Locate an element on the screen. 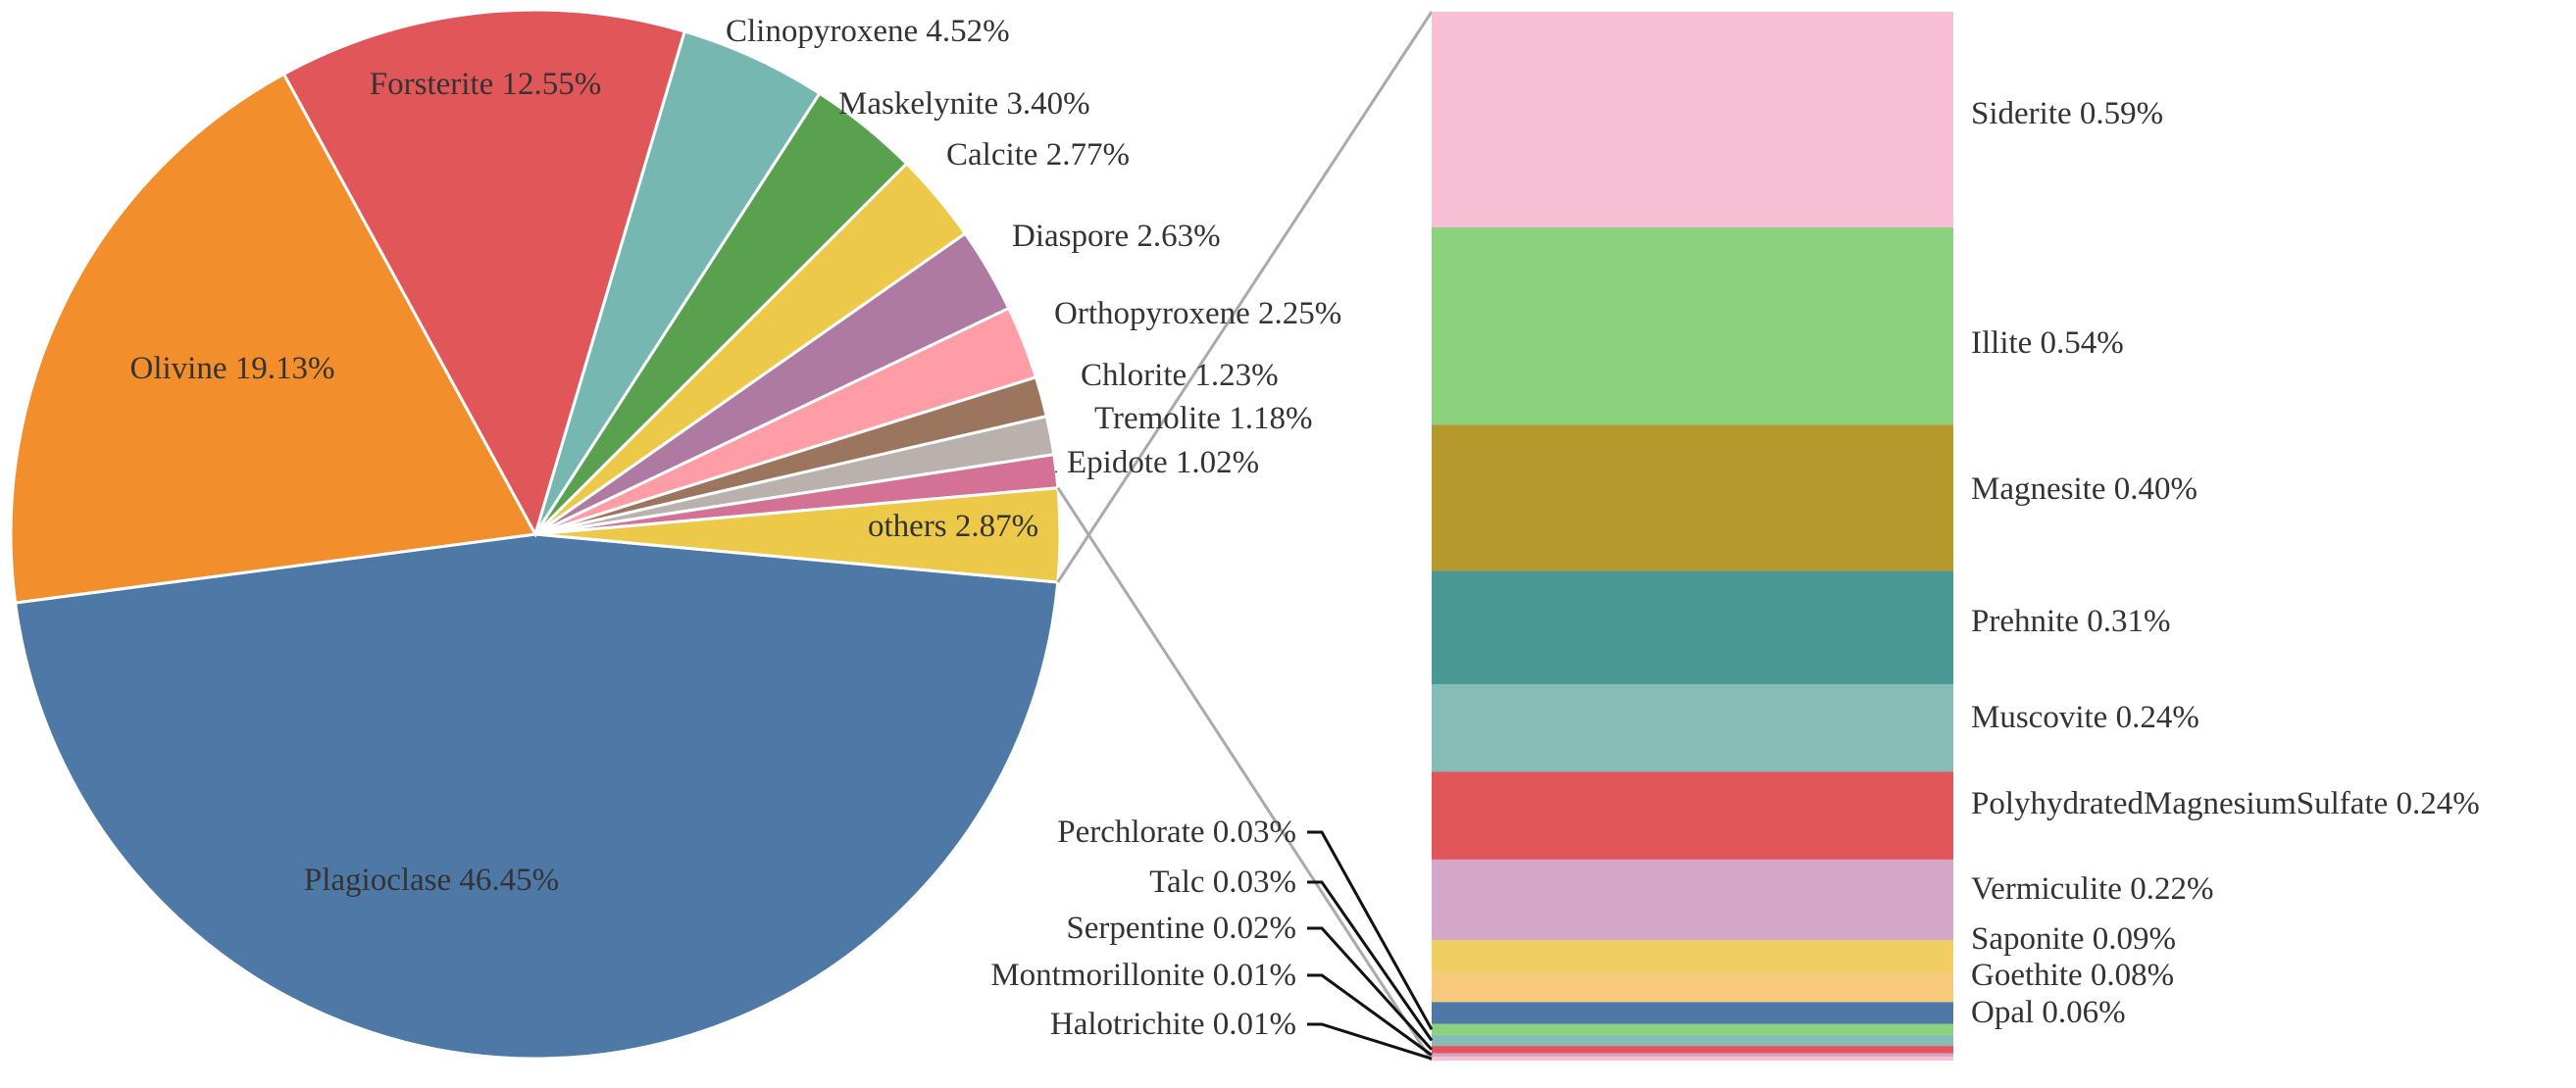  pie-label-orthopyroxene: Orthopyroxene 2.25% is located at coordinates (1198, 313).